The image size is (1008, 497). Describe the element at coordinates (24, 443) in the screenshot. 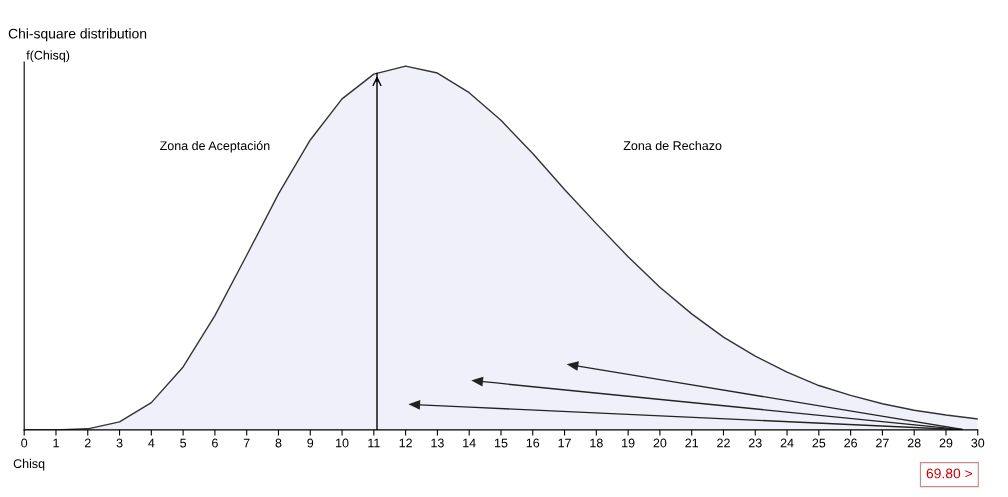

I see `x-tick-label: 0` at that location.